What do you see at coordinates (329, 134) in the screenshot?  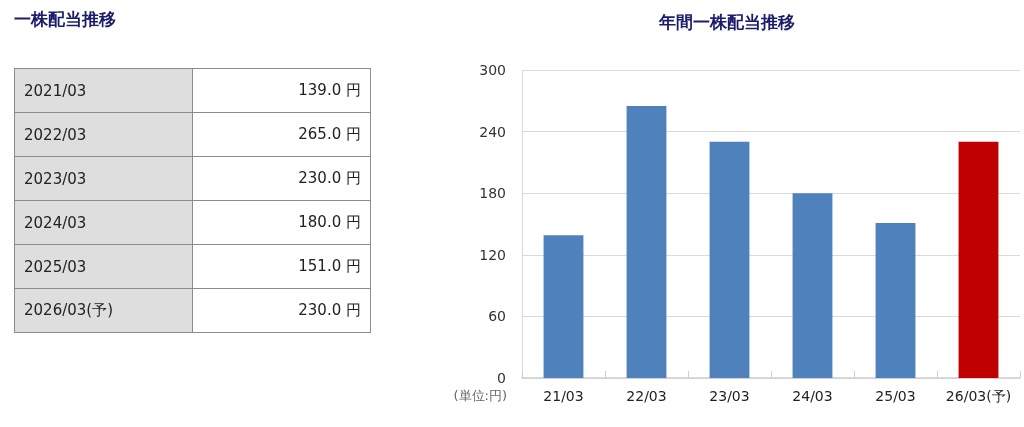 I see `text: 265.0 円` at bounding box center [329, 134].